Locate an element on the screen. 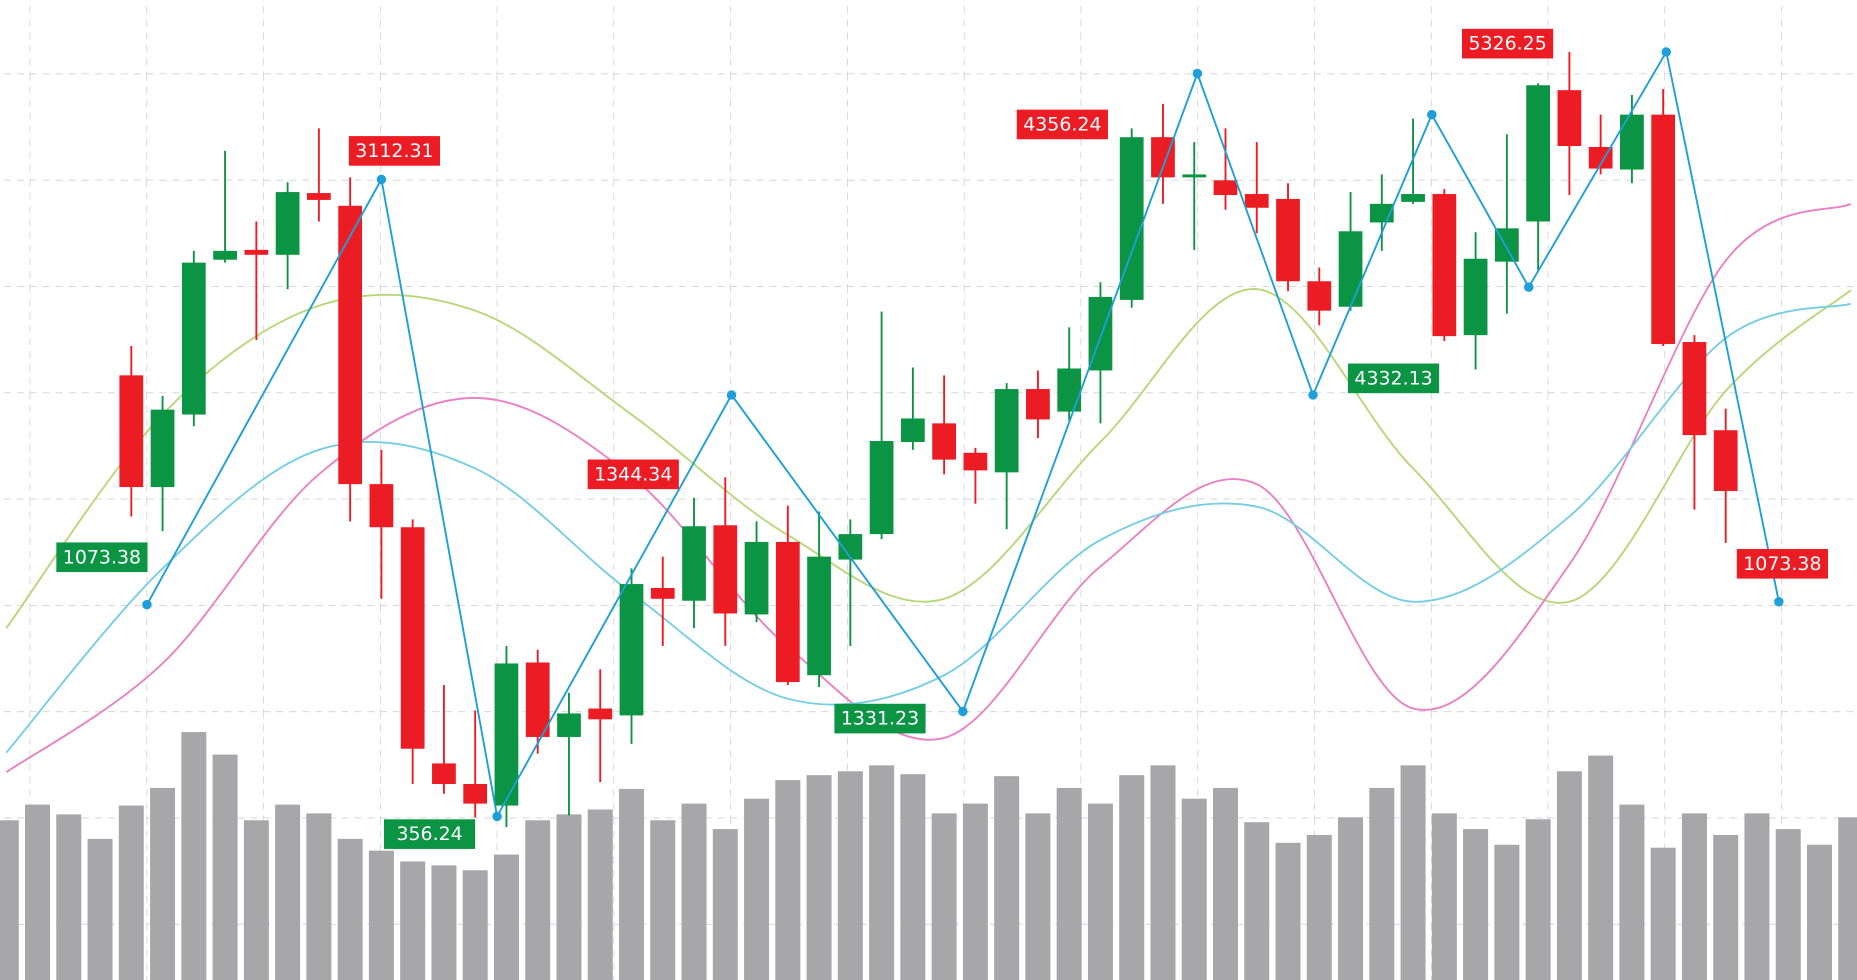 The width and height of the screenshot is (1857, 980). price-label: 4332.13 is located at coordinates (1393, 378).